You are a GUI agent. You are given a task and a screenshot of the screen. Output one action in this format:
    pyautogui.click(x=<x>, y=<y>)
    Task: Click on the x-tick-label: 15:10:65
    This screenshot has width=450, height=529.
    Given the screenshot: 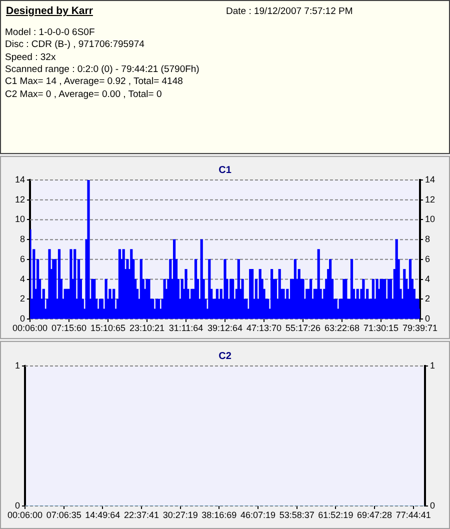 What is the action you would take?
    pyautogui.click(x=108, y=327)
    